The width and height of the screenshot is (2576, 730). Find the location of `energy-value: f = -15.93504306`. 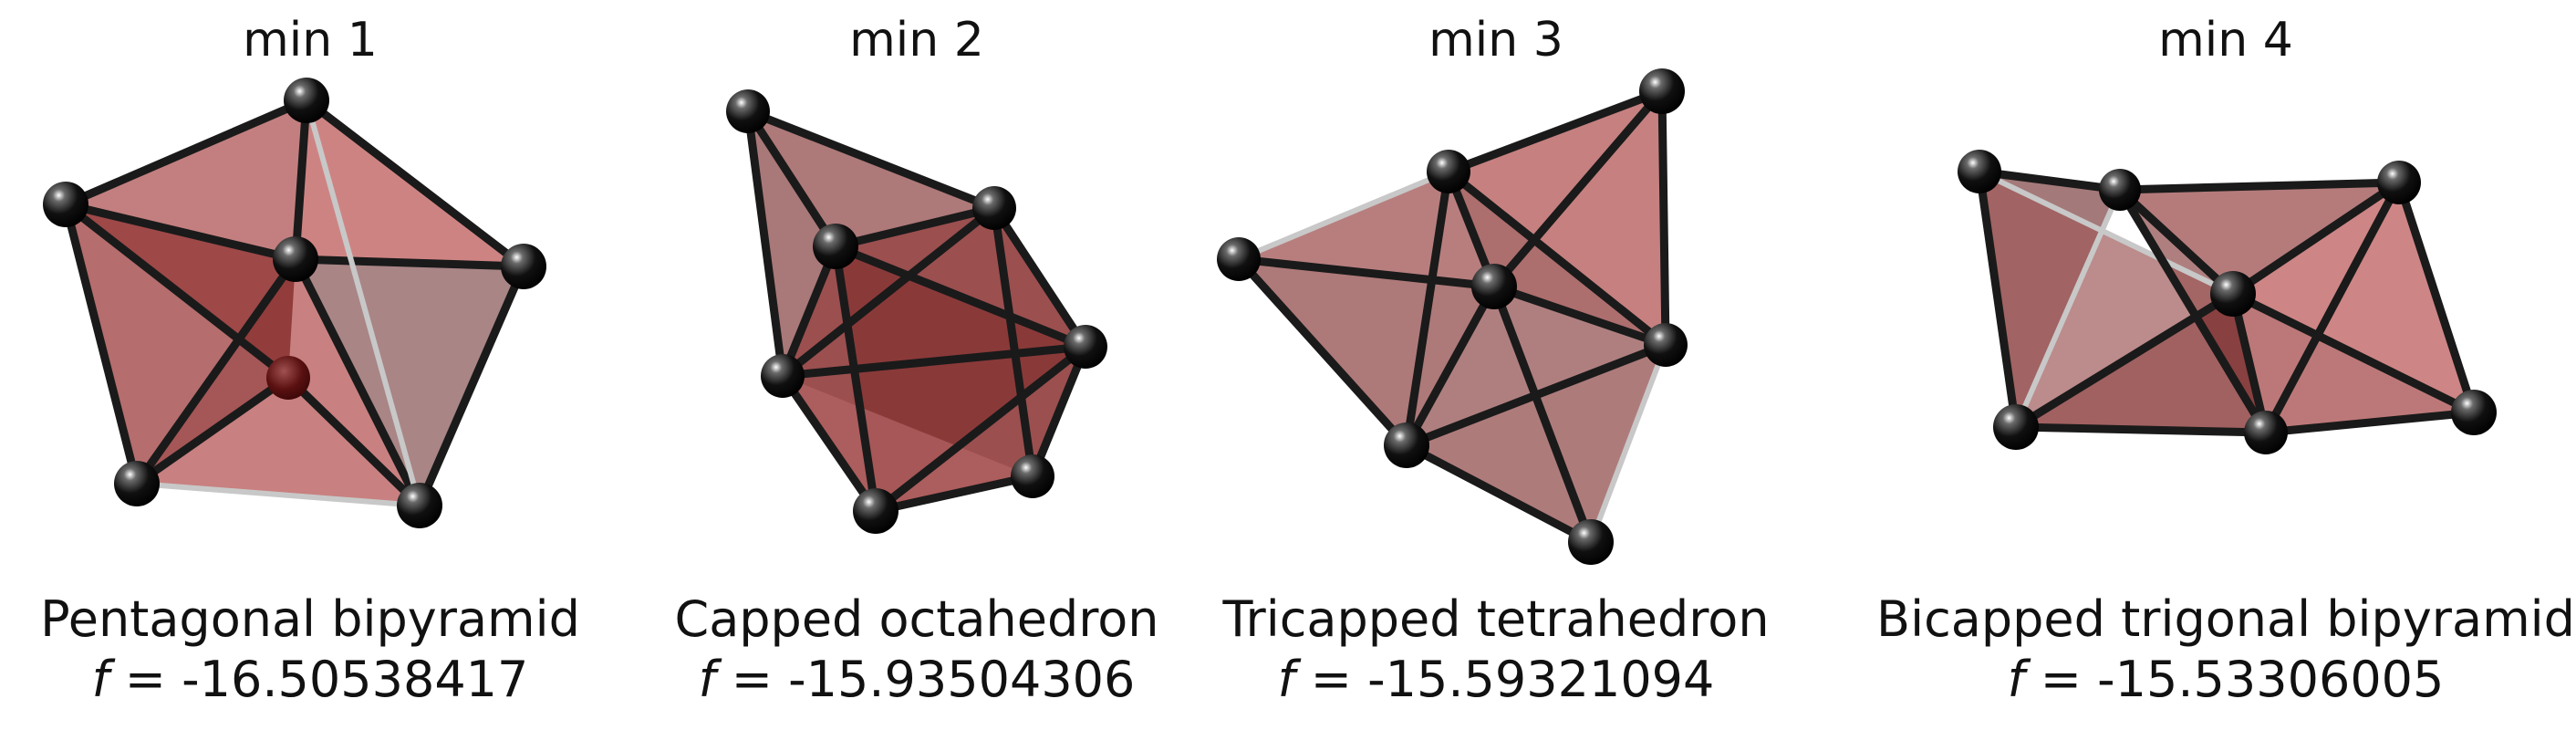

energy-value: f = -15.93504306 is located at coordinates (916, 680).